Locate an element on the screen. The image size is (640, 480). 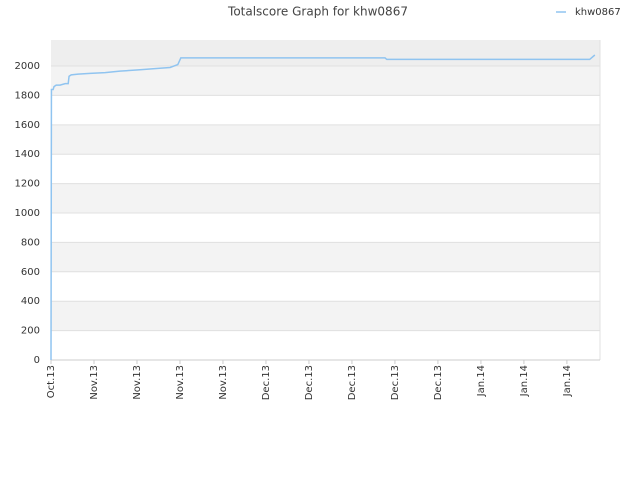
y-tick-label: 1400 is located at coordinates (27, 154).